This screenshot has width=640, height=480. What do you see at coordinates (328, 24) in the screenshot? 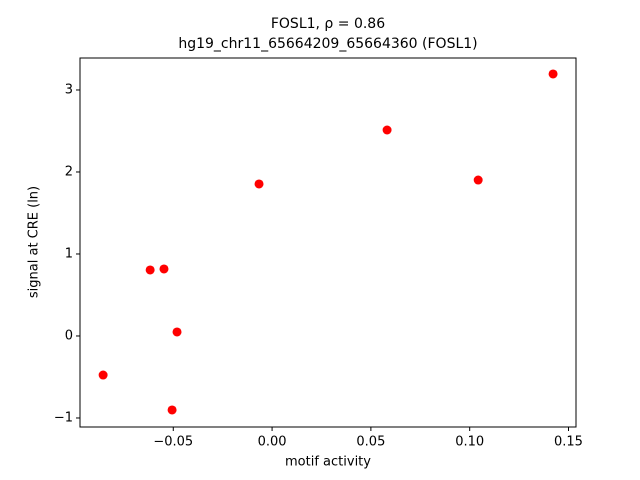
I see `chart-title: FOSL1, ρ = 0.86` at bounding box center [328, 24].